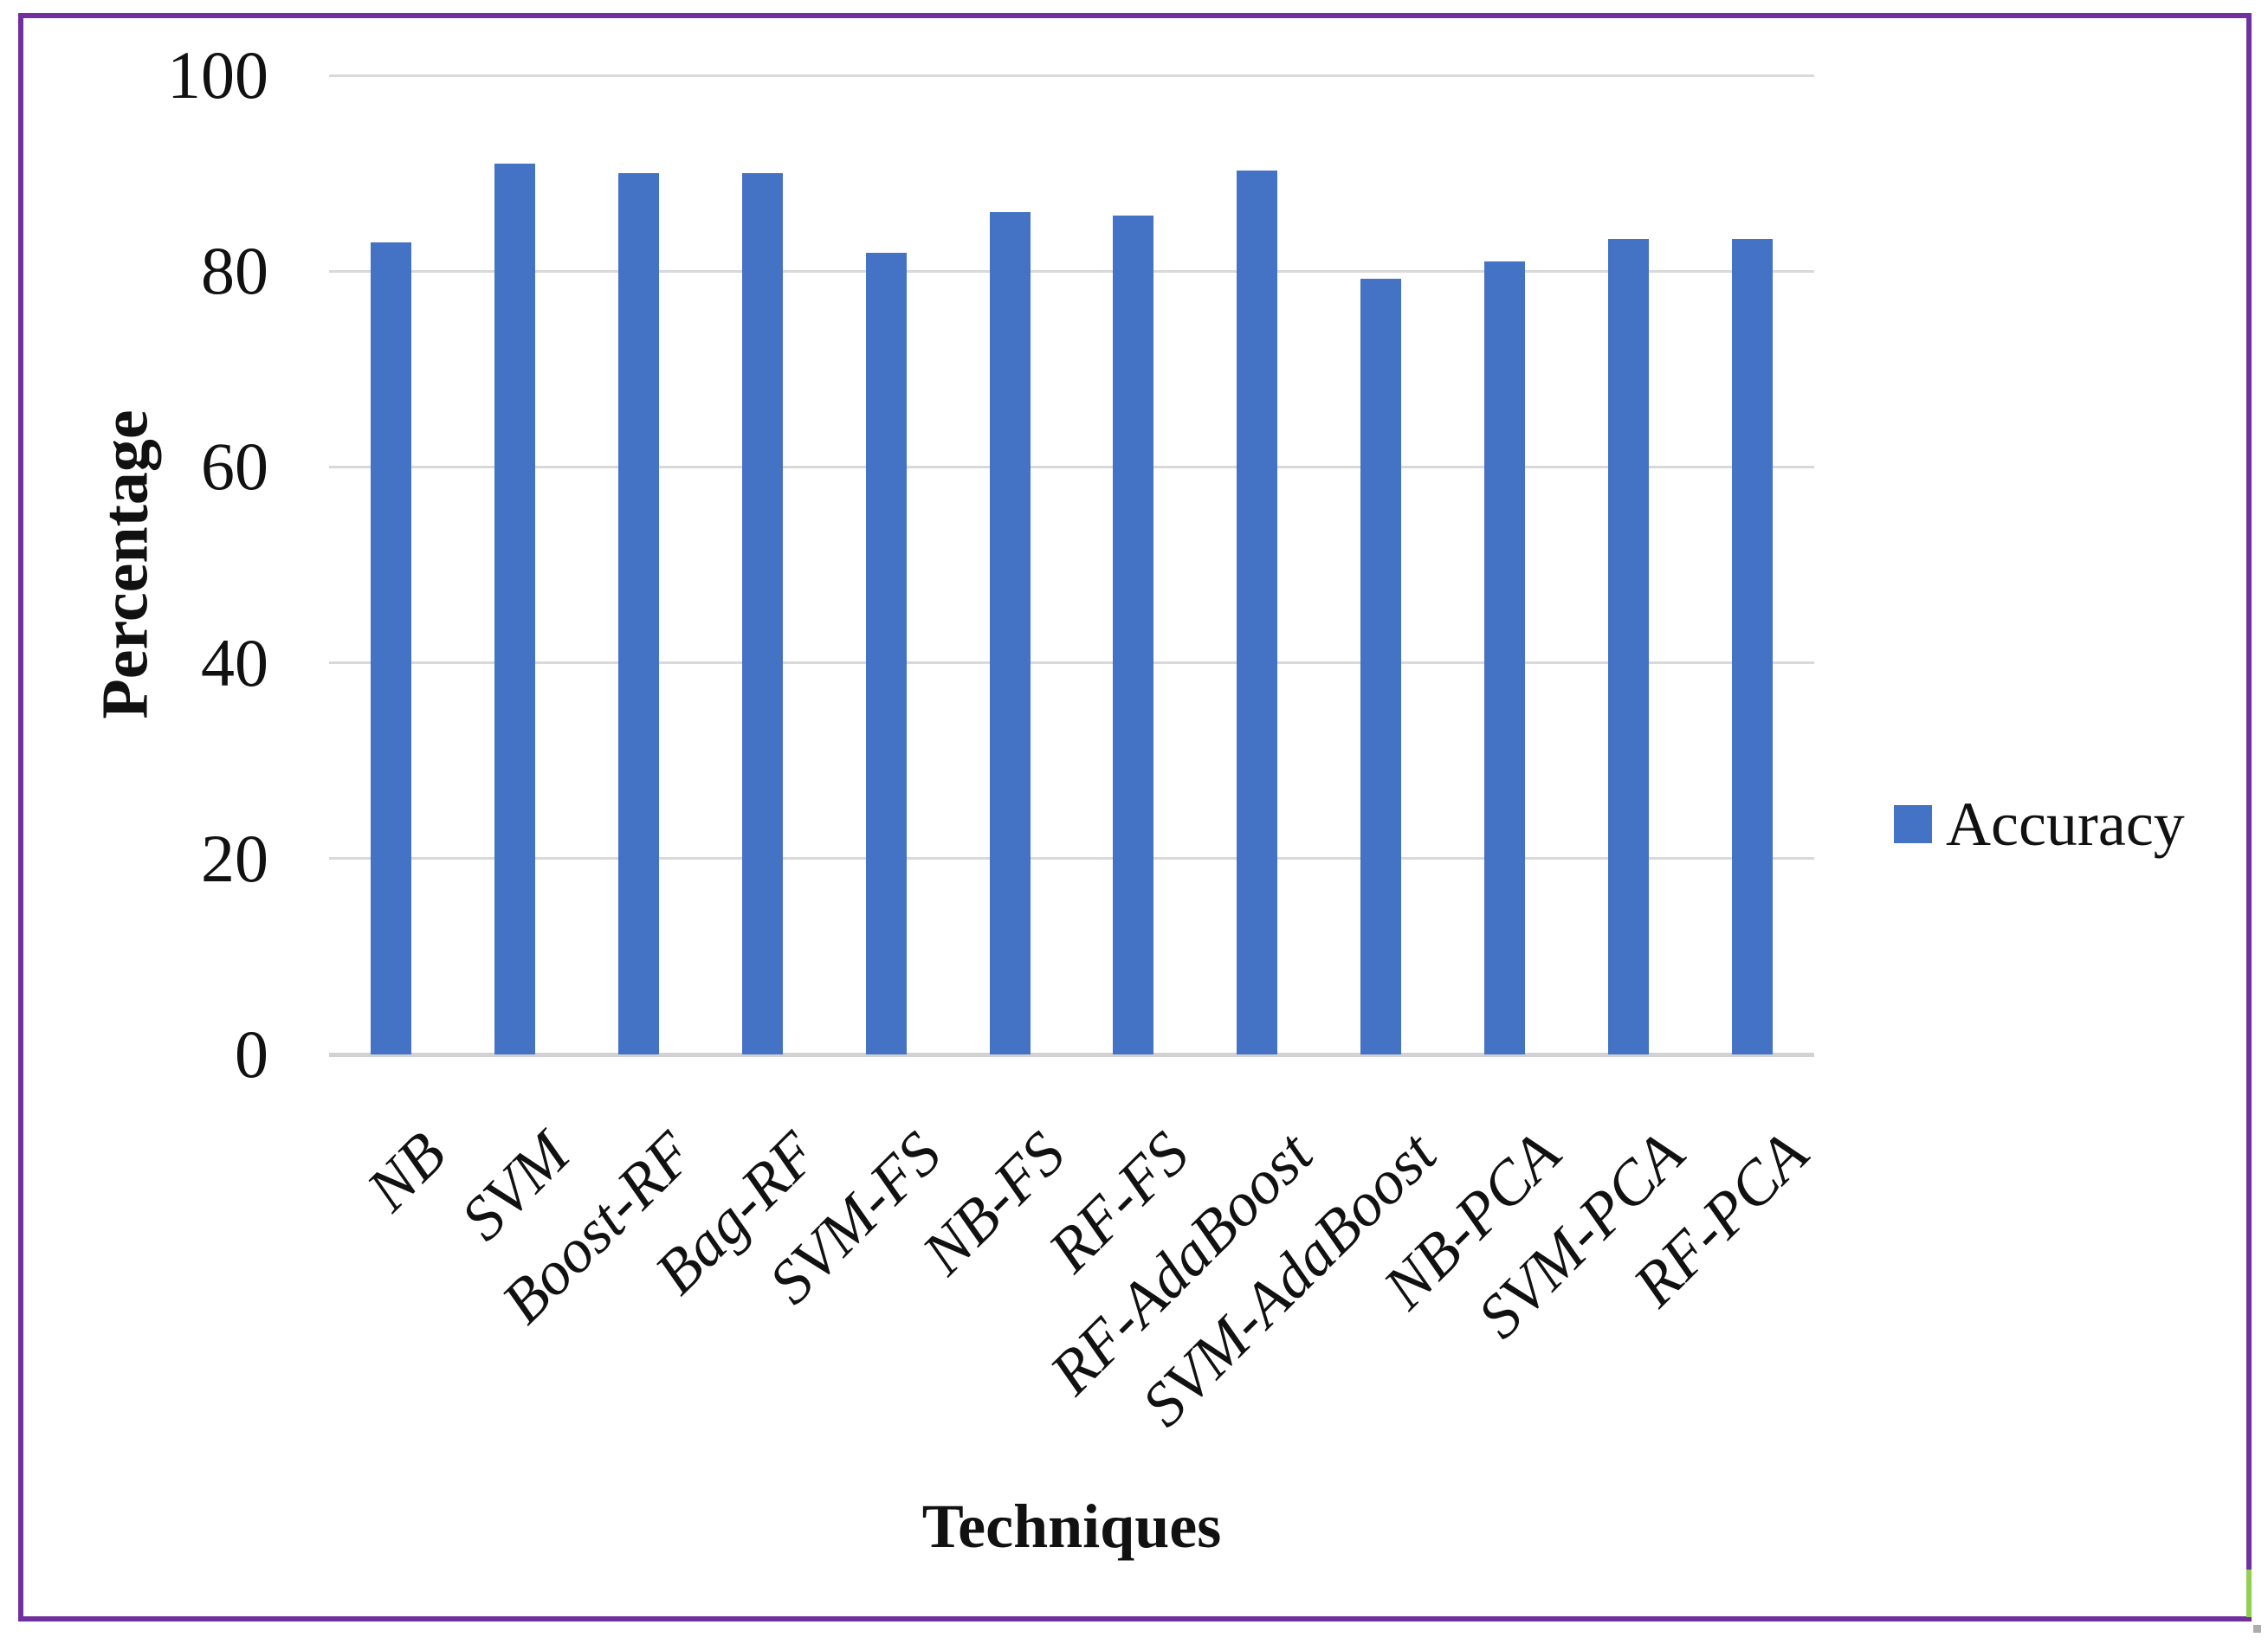  What do you see at coordinates (177, 564) in the screenshot?
I see `y-axis-tick-labels: 0 20 40 60 80 100` at bounding box center [177, 564].